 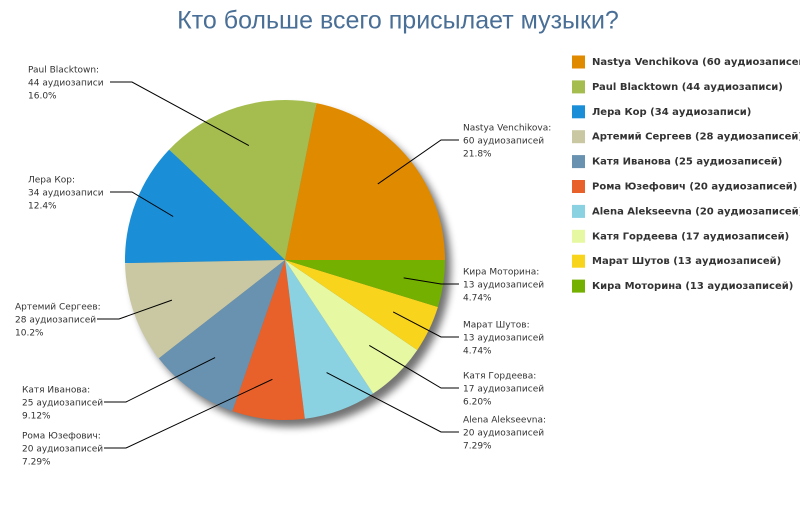 What do you see at coordinates (501, 273) in the screenshot?
I see `slice-name: Кира Моторина:` at bounding box center [501, 273].